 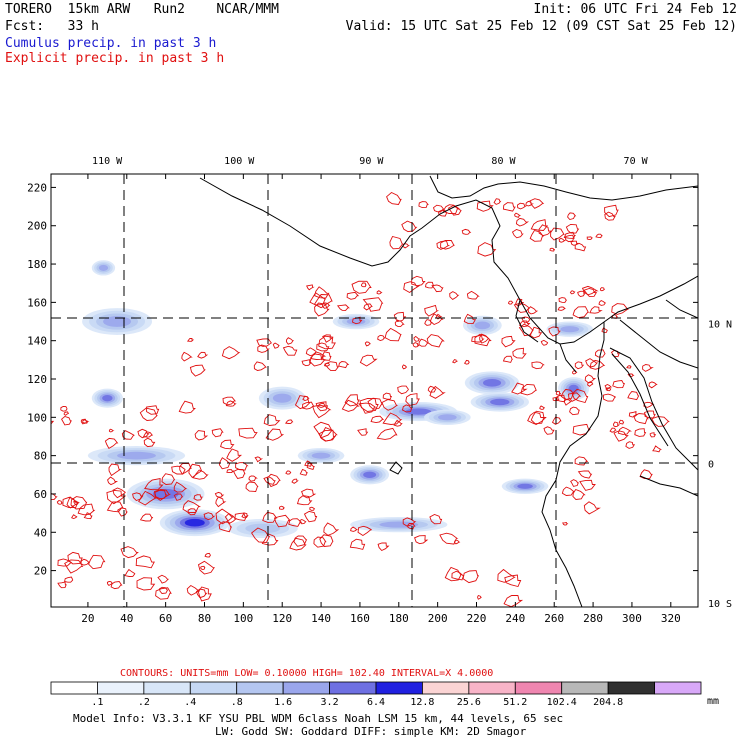 I want to click on y-tick-label: 20, so click(x=40, y=571).